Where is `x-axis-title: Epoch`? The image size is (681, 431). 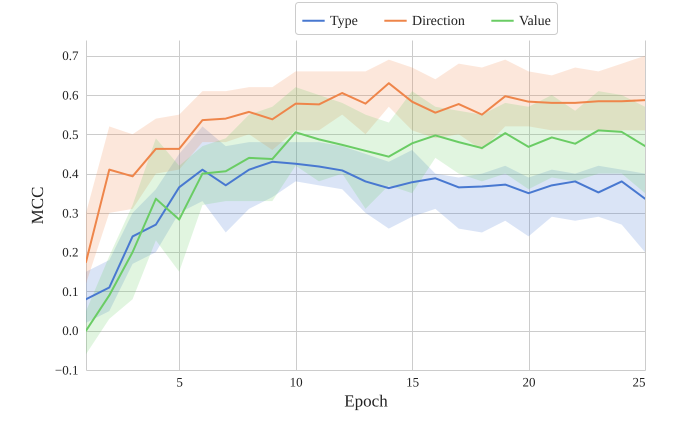 x-axis-title: Epoch is located at coordinates (366, 401).